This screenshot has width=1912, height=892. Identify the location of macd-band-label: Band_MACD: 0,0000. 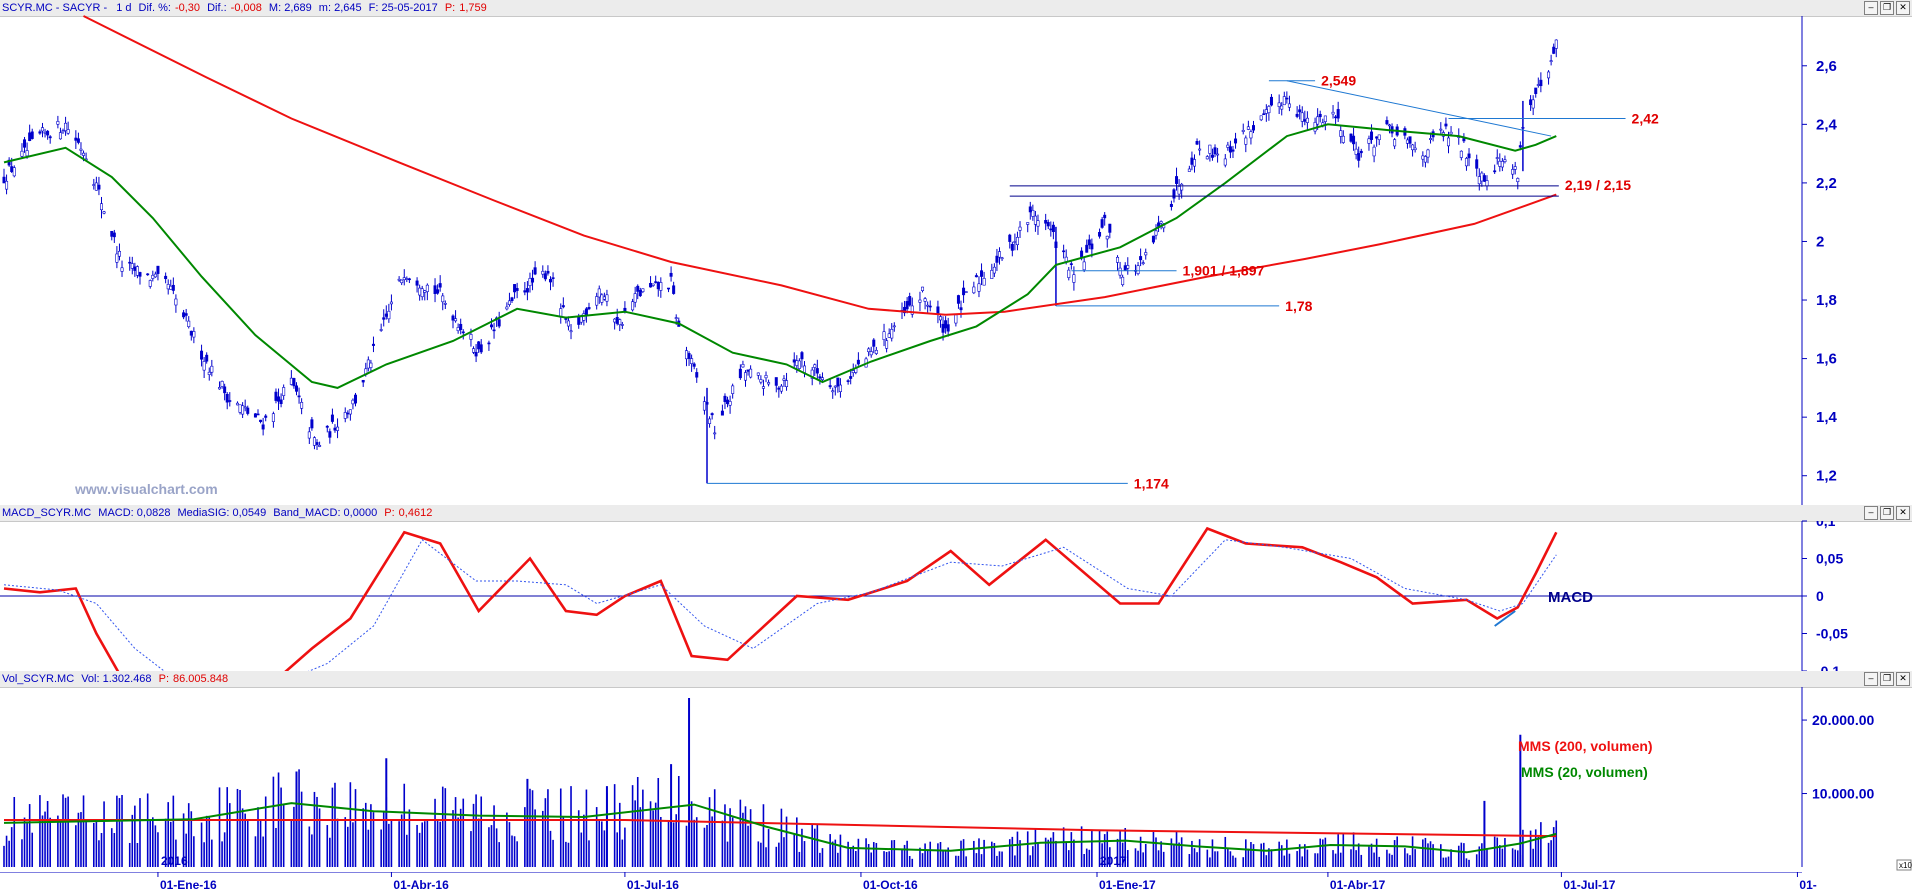
(325, 513).